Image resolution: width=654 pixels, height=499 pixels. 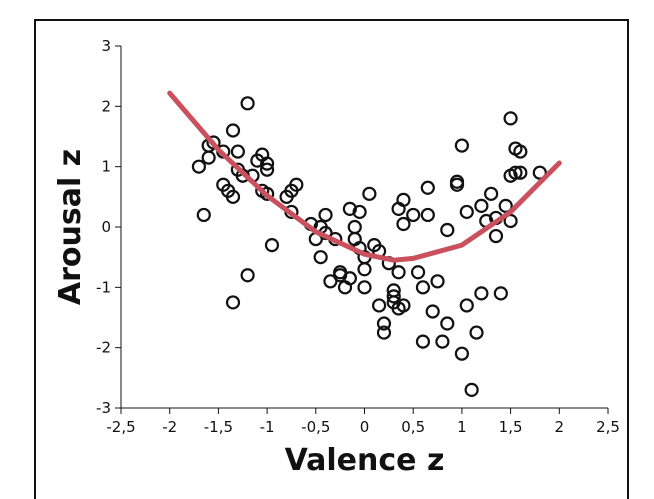 I want to click on y-tick-label: 2, so click(x=106, y=106).